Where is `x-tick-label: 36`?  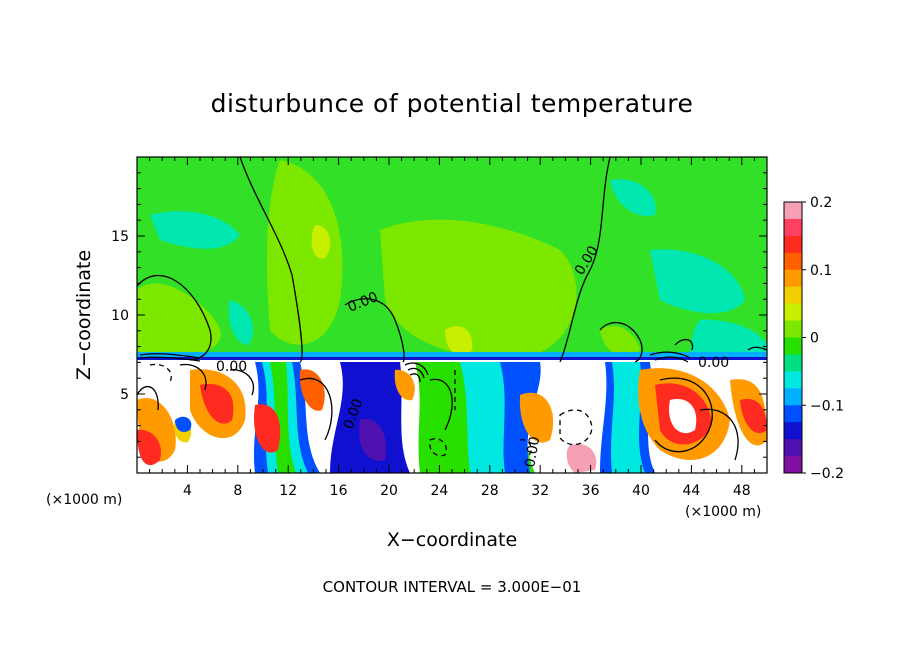 x-tick-label: 36 is located at coordinates (591, 491).